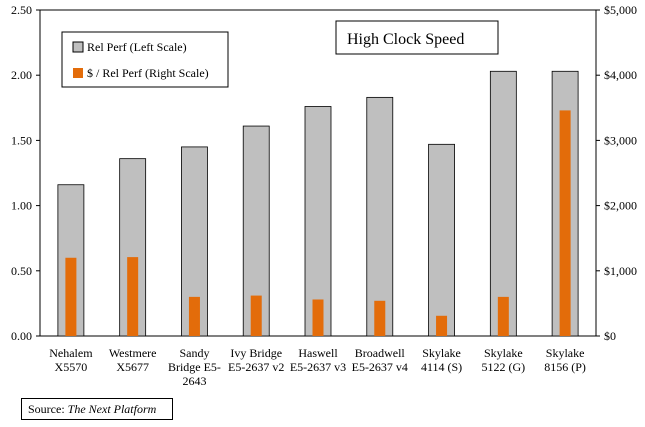  Describe the element at coordinates (25, 173) in the screenshot. I see `left-axis: 0.00 0.50 1.00 1.50 2.00 2.50` at that location.